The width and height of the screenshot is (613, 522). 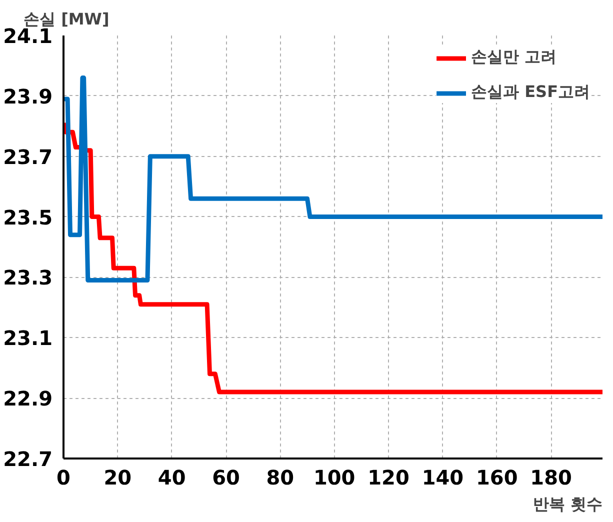 I want to click on x-tick-label: 160, so click(x=497, y=478).